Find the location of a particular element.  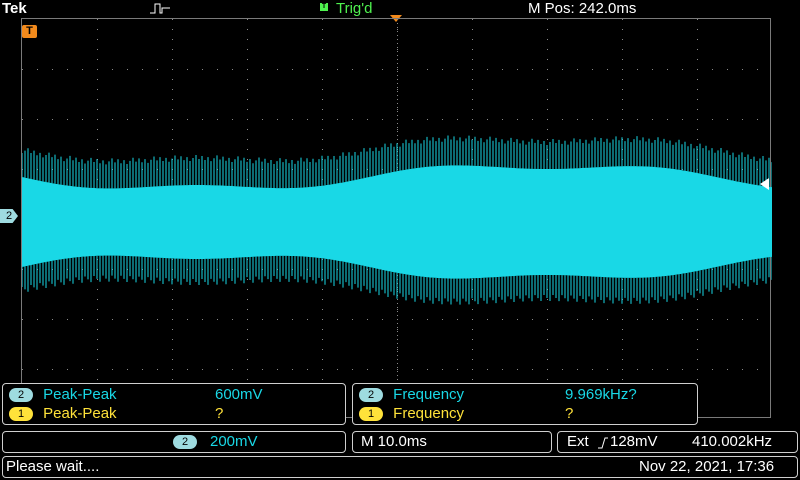

trigger-status: Trig'd is located at coordinates (354, 8).